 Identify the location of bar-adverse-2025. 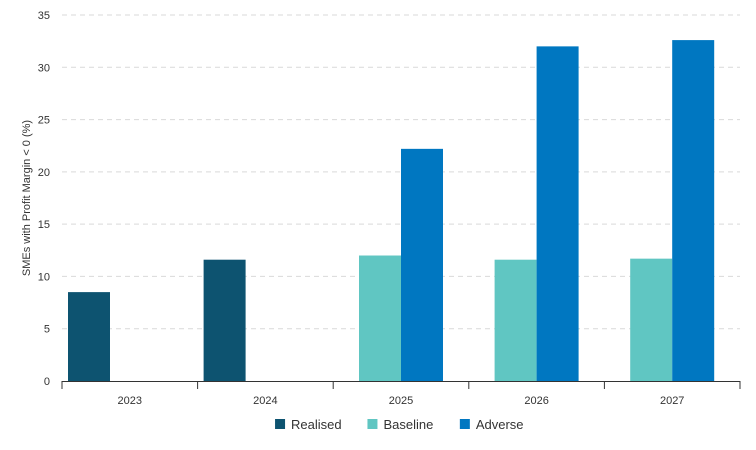
(422, 264).